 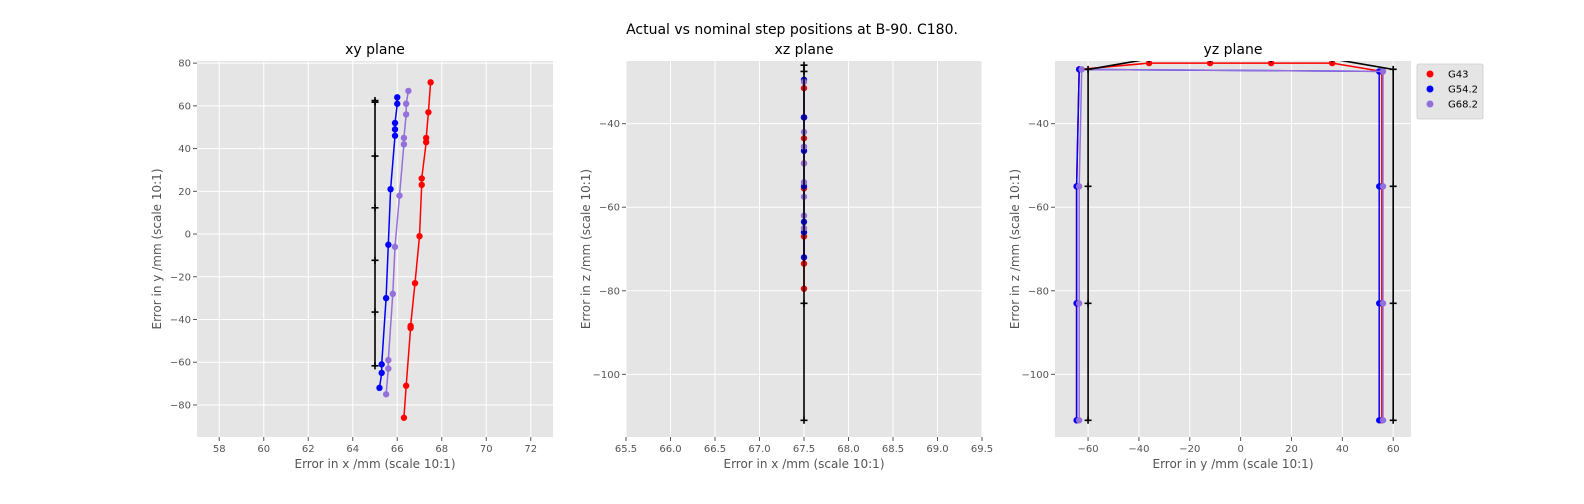 What do you see at coordinates (352, 449) in the screenshot?
I see `xy-x-tick-label: 64` at bounding box center [352, 449].